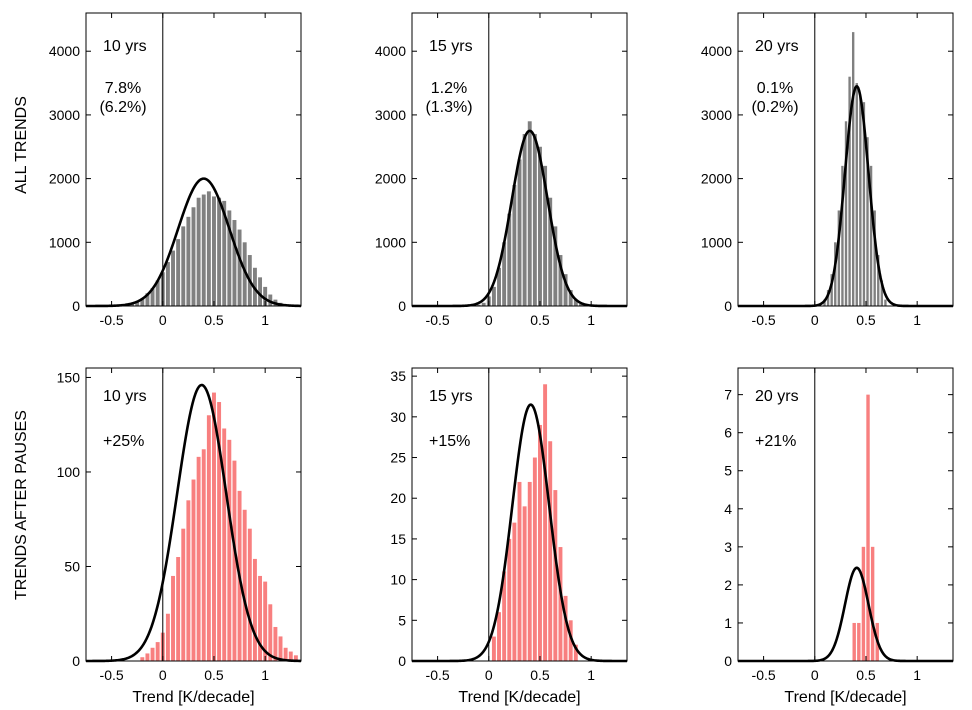 The width and height of the screenshot is (972, 710). I want to click on row-label-trends-after-pauses: TRENDS AFTER PAUSES, so click(21, 505).